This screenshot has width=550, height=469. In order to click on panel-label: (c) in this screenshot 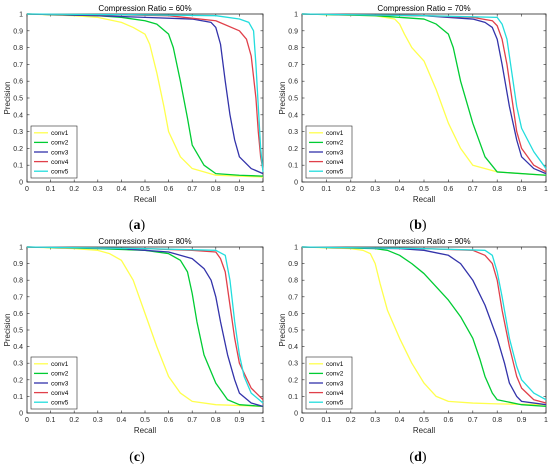, I will do `click(137, 457)`.